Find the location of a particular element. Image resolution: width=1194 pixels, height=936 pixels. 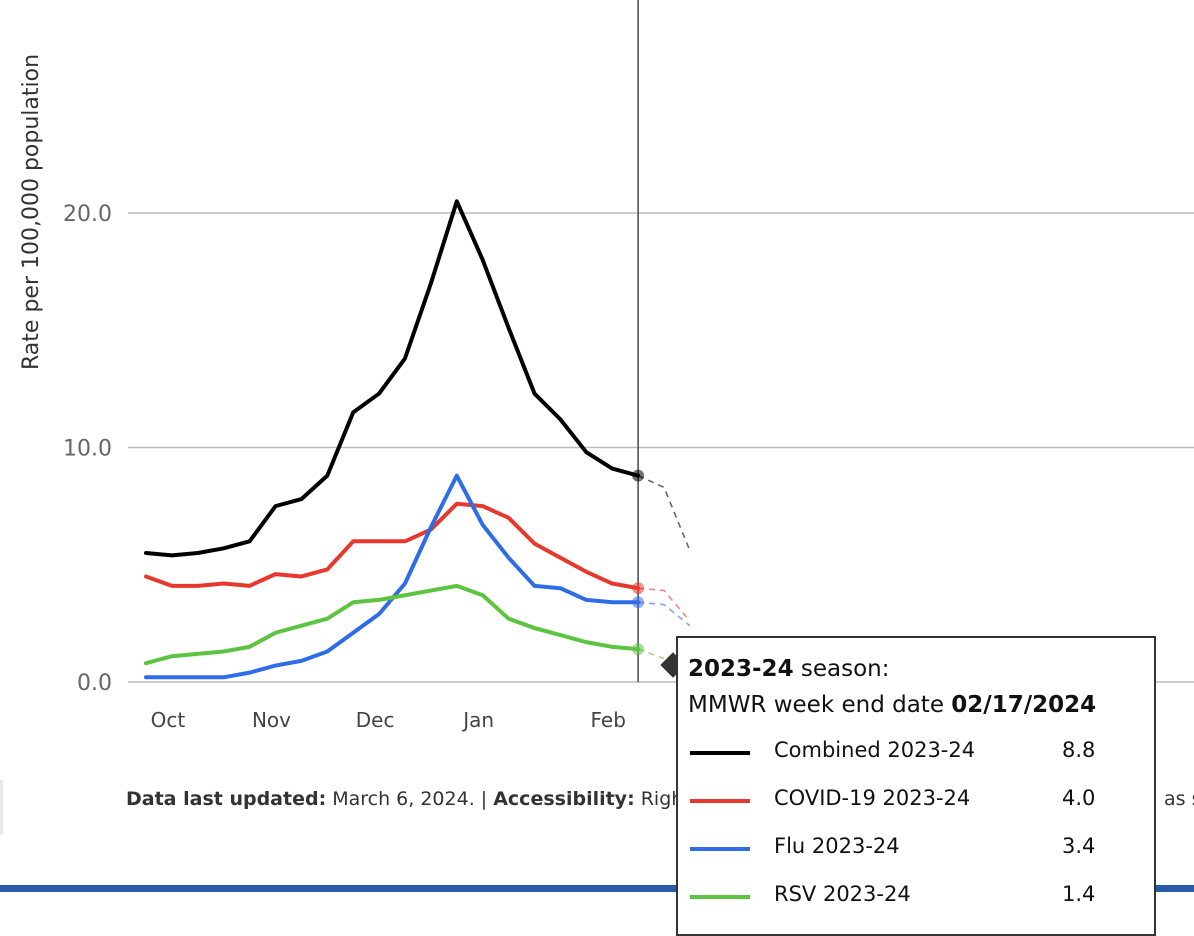

y-axis-label: Rate per 100,000 population is located at coordinates (31, 212).